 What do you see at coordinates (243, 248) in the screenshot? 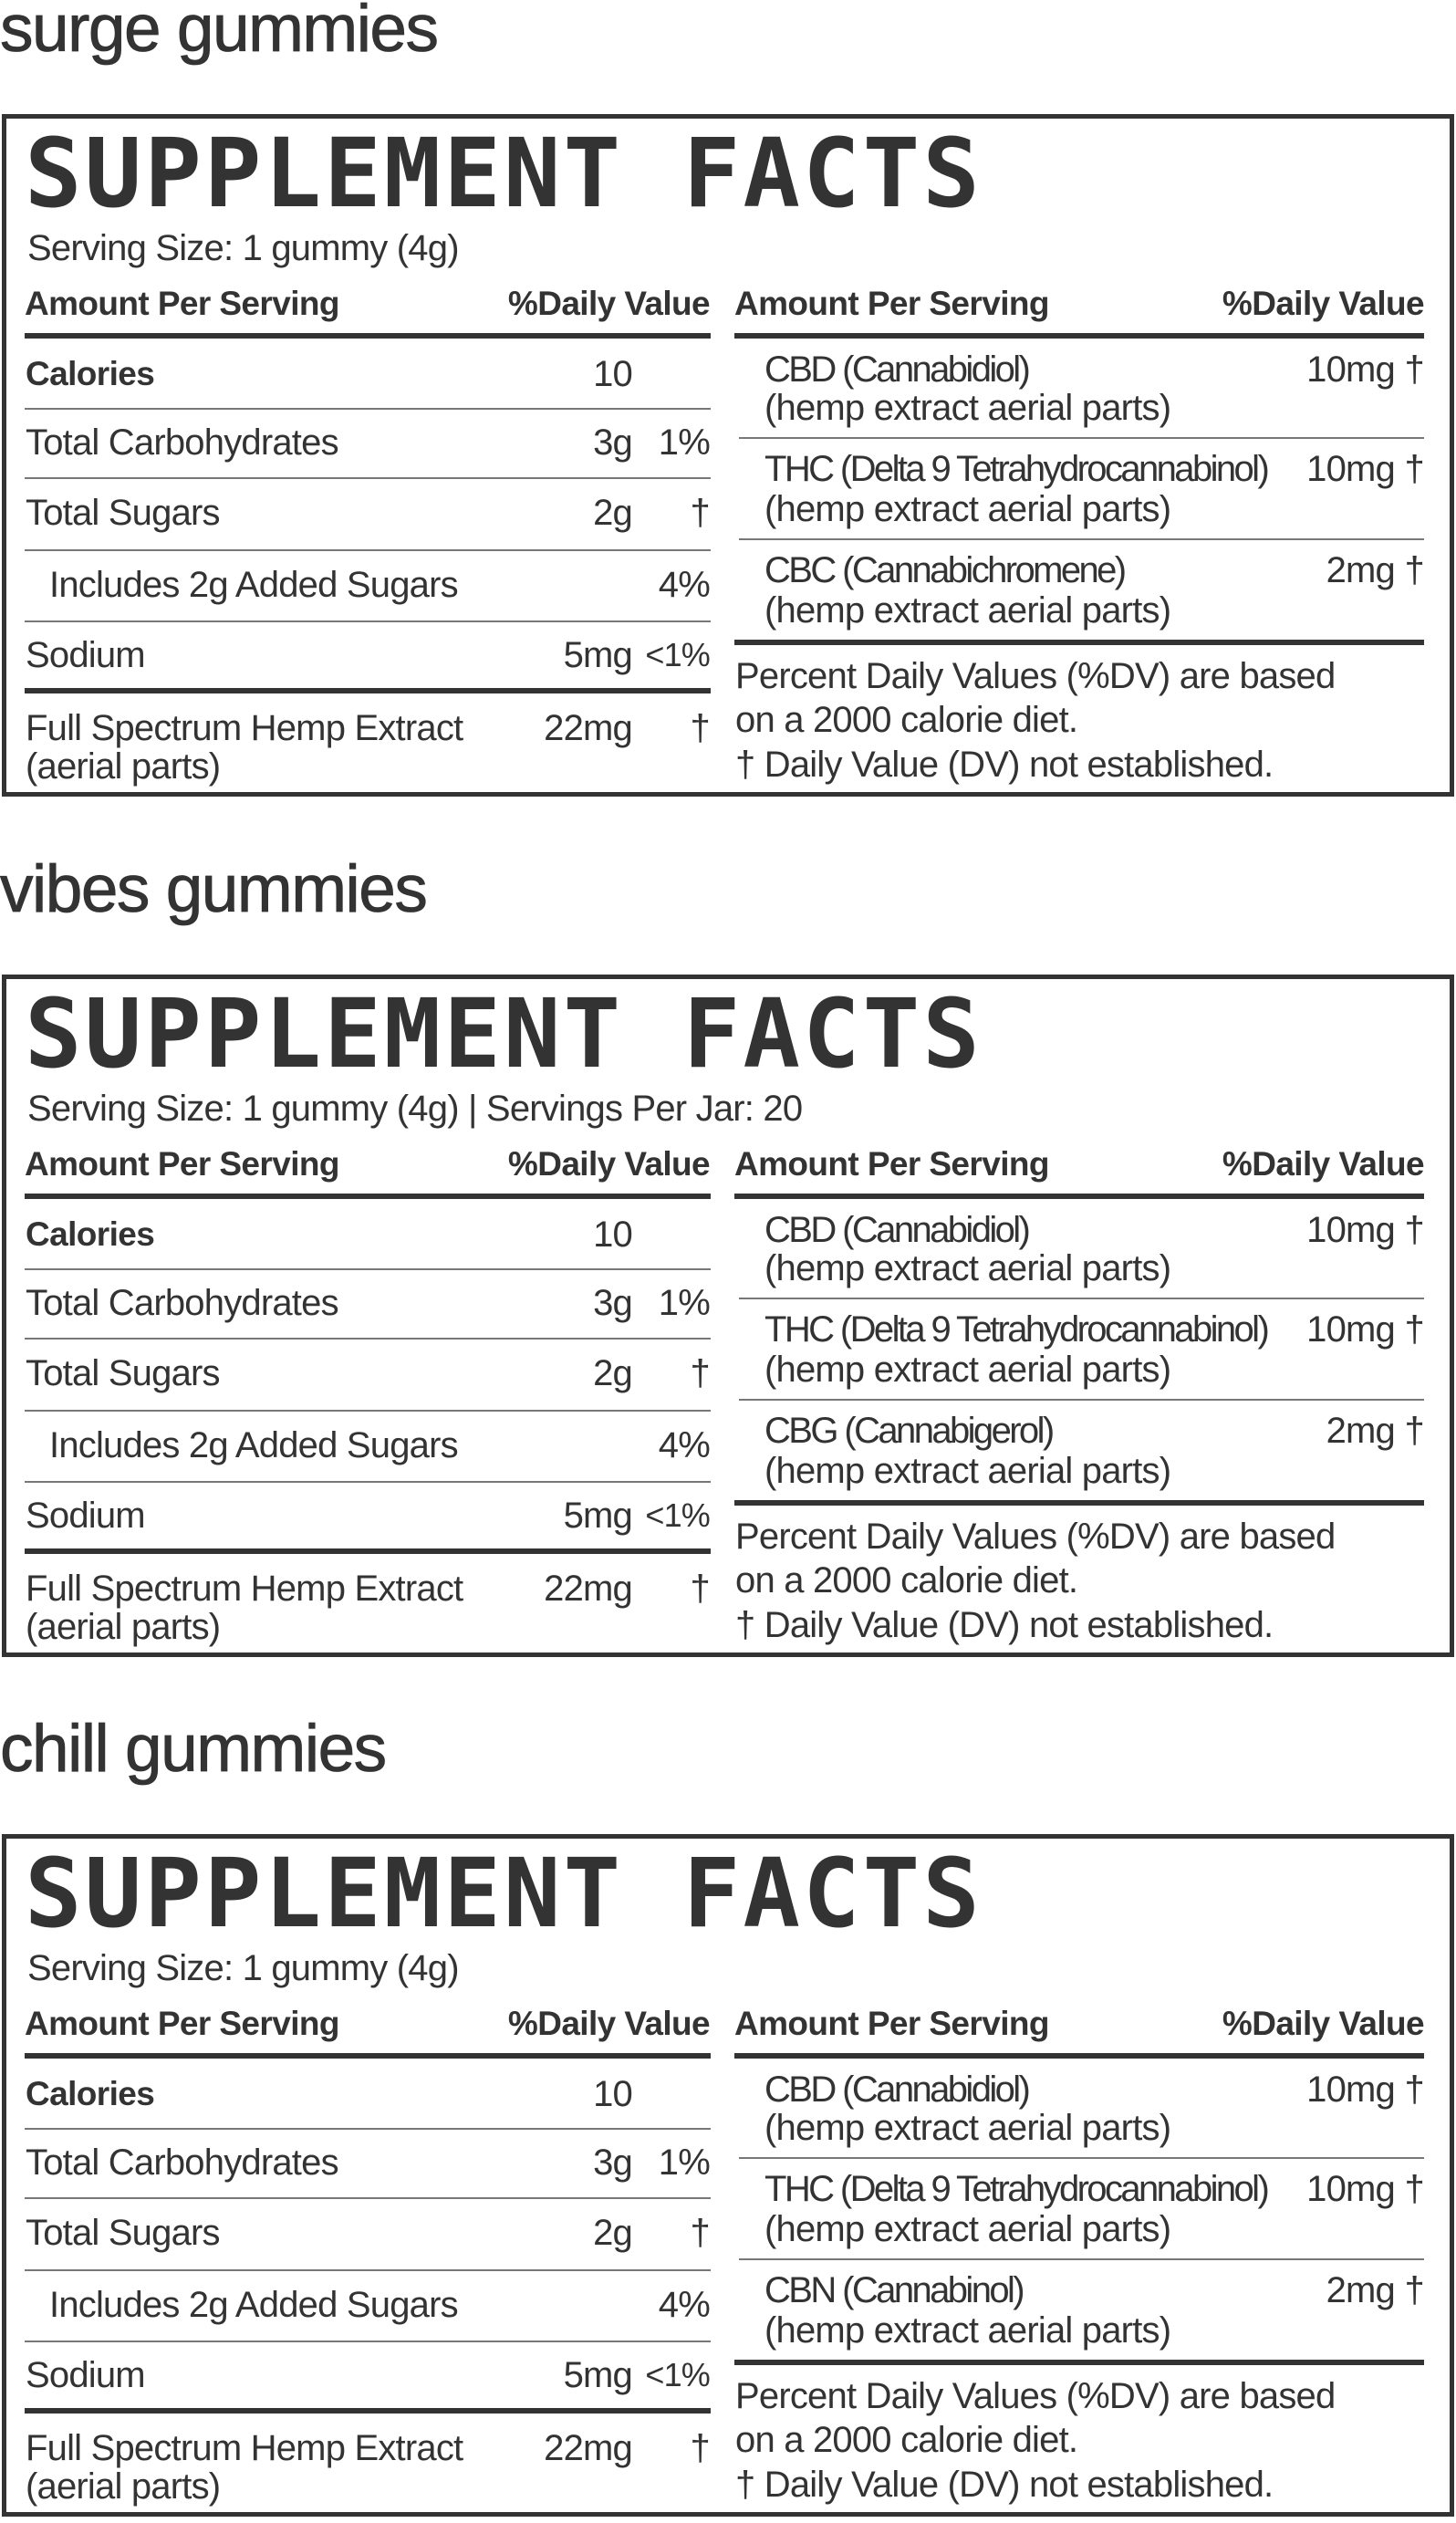
I see `serving-size: Serving Size: 1 gummy (4g)` at bounding box center [243, 248].